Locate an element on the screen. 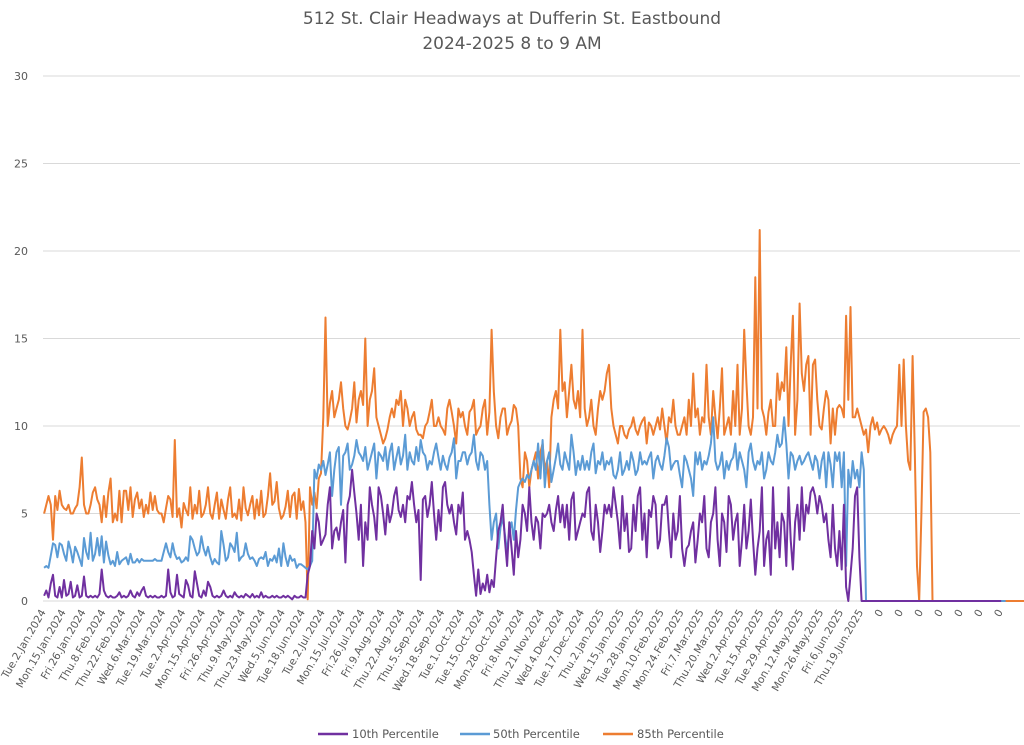  y-tick-label: 30 is located at coordinates (21, 76).